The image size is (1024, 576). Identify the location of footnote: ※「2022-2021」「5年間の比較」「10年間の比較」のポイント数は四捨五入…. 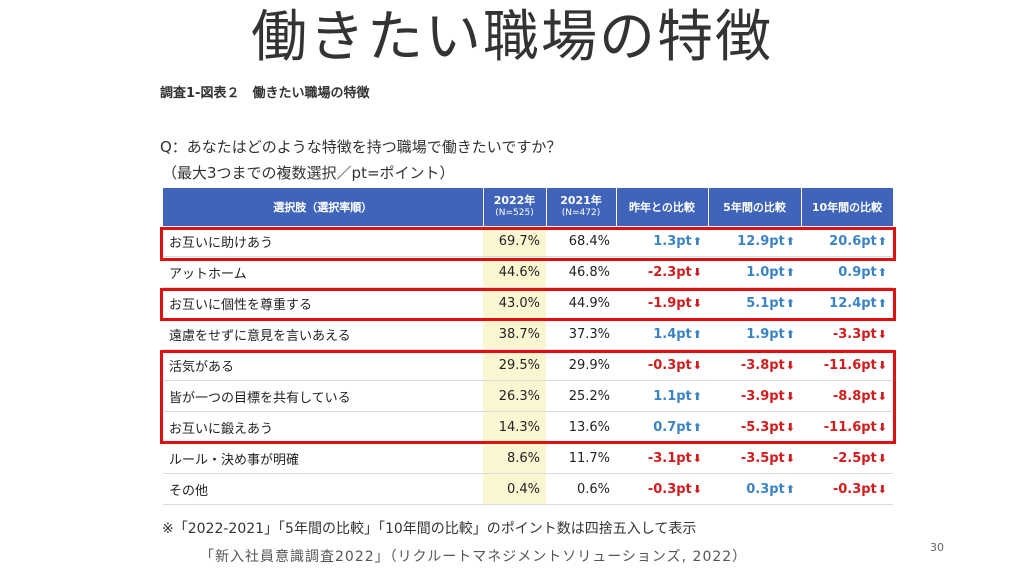
(429, 529).